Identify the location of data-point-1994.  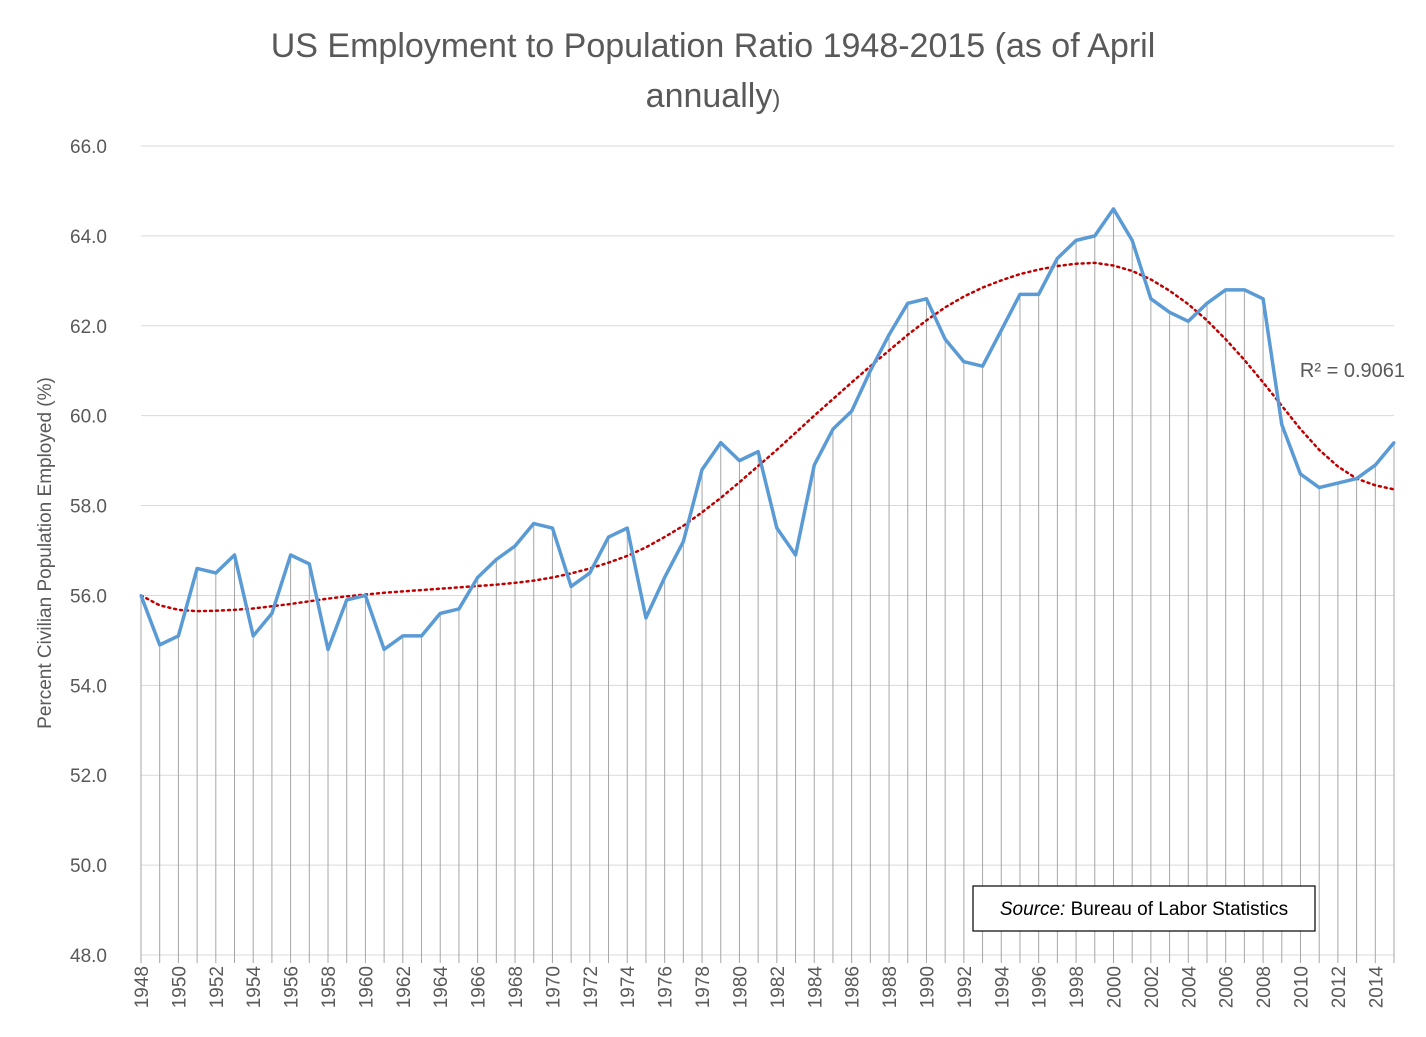
(1001, 330).